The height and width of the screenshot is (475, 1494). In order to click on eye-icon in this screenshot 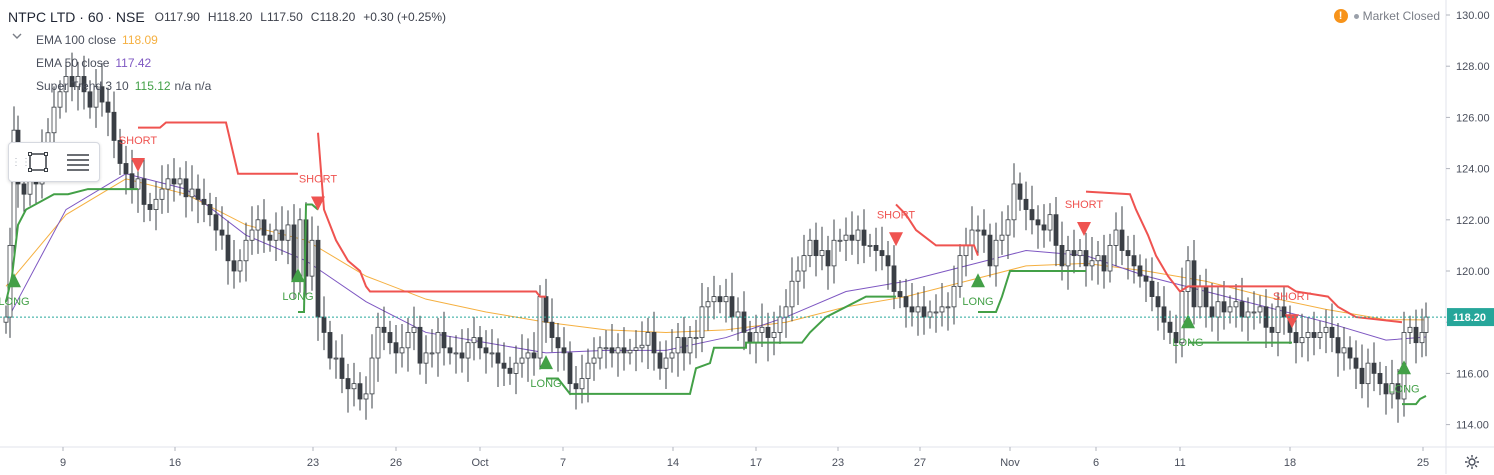, I will do `click(17, 36)`.